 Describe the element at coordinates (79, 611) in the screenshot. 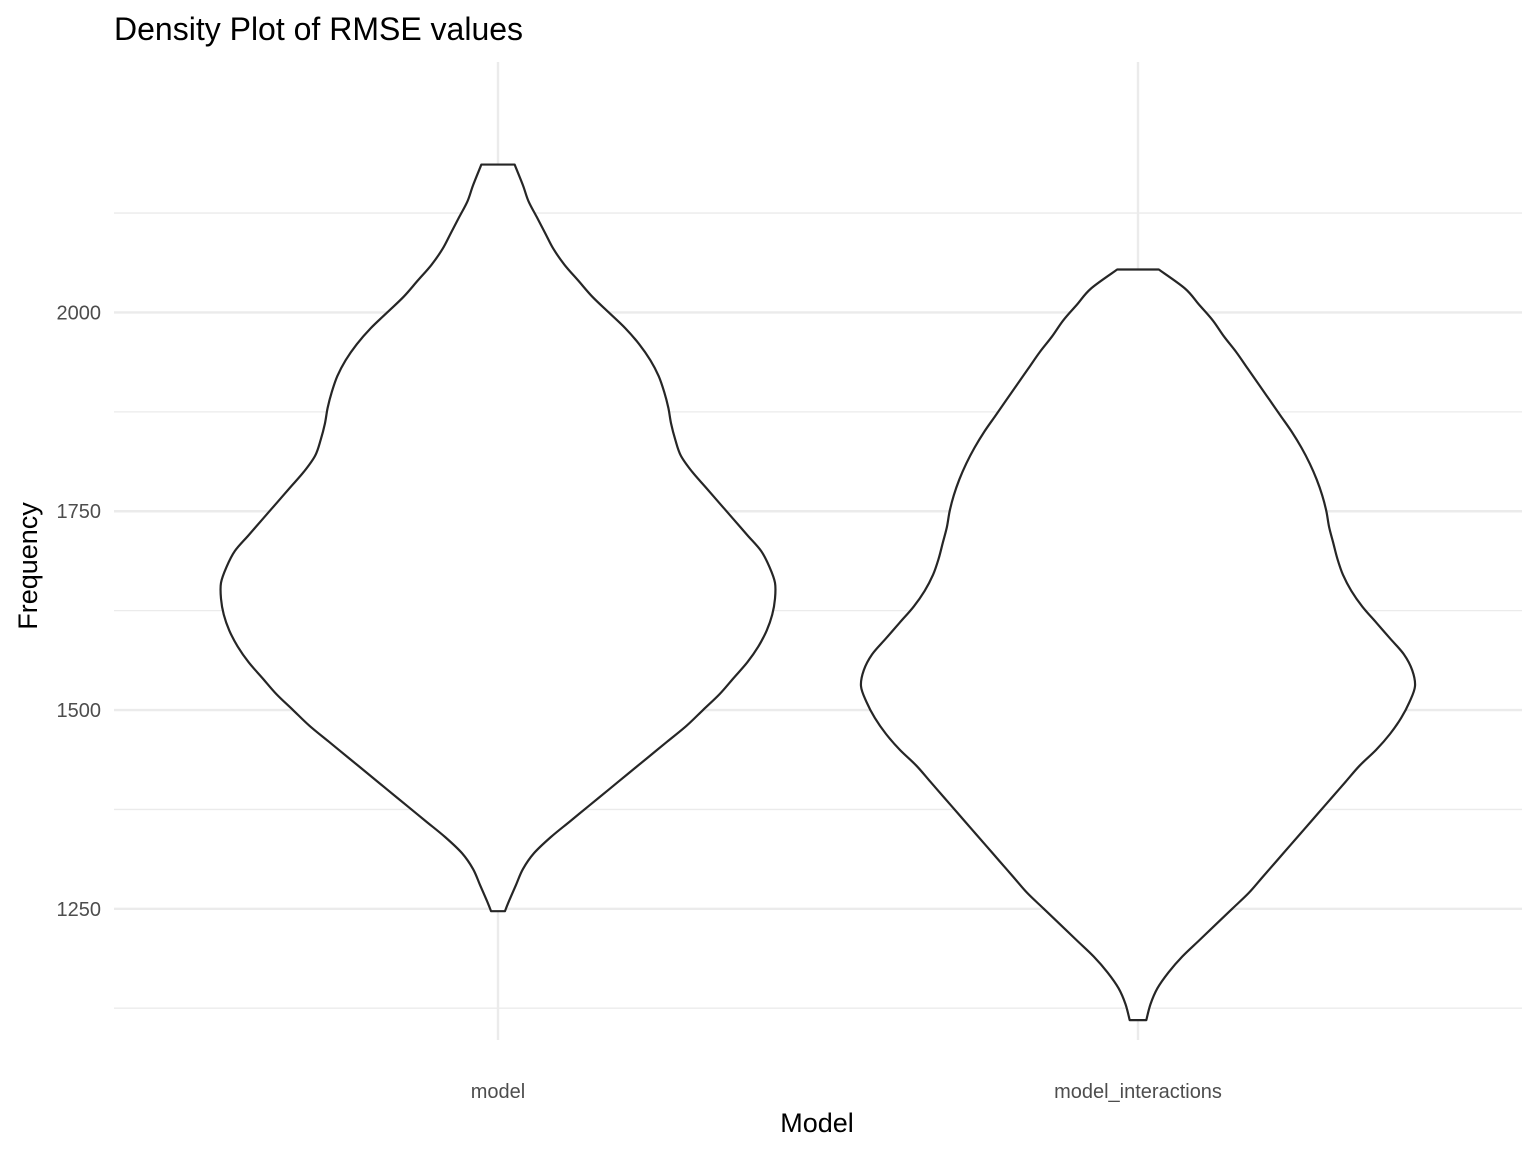

I see `y-axis-ticks: 1250 1500 1750 2000` at that location.